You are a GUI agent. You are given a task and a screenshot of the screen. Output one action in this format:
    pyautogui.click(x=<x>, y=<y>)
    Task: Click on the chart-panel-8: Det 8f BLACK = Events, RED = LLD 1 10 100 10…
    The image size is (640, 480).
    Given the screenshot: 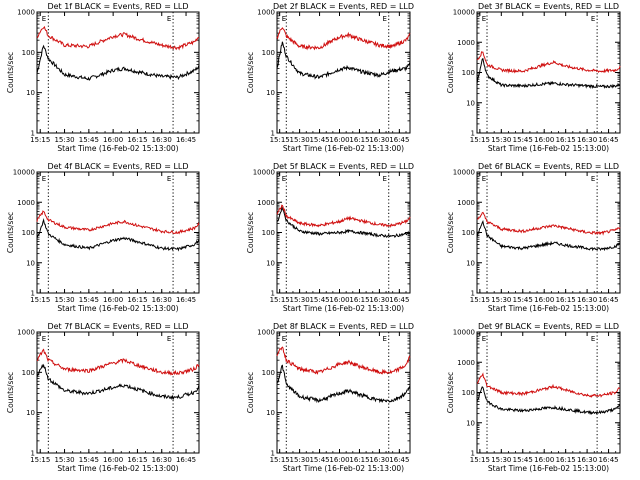 What is the action you would take?
    pyautogui.click(x=330, y=397)
    